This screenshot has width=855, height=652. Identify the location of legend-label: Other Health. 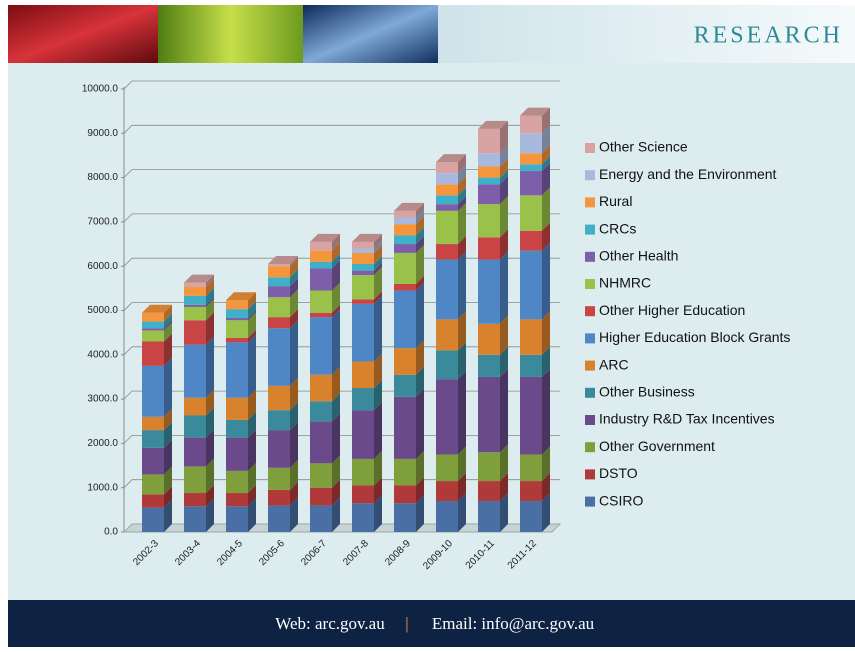
(638, 256).